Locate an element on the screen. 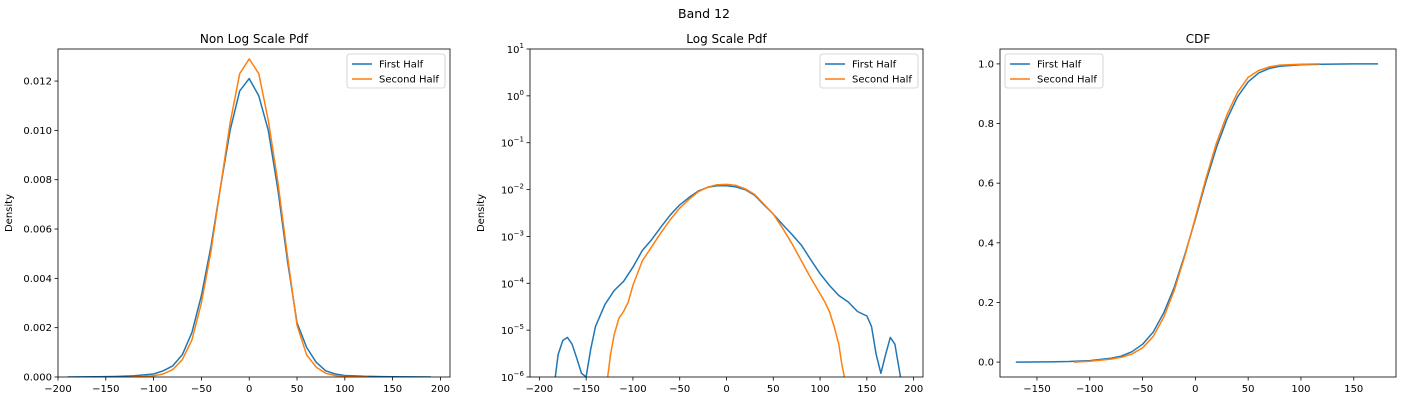  y-tick-label: 0.6 is located at coordinates (986, 184).